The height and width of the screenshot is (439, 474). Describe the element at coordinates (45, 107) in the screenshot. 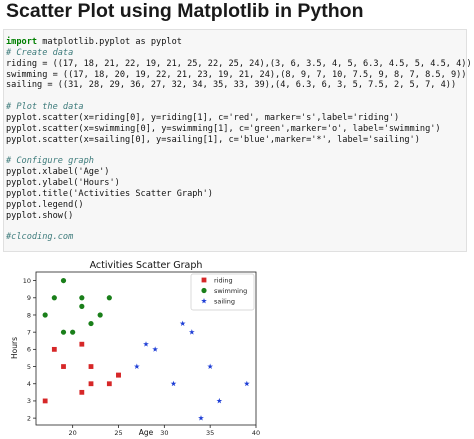

I see `code-comment: # Plot the data` at that location.